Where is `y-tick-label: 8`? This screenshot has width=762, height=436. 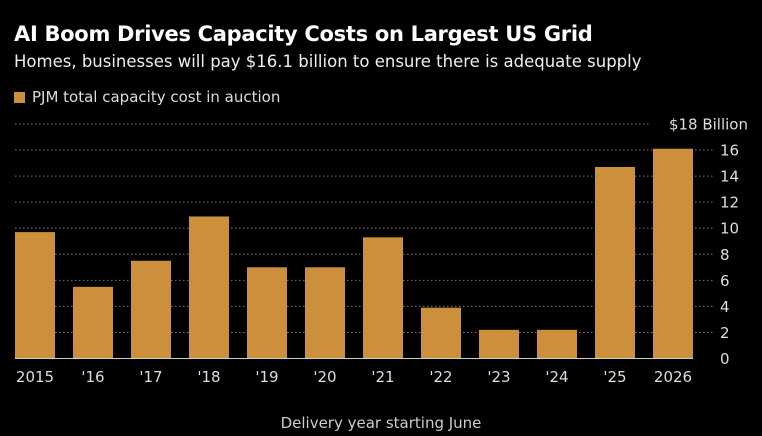 y-tick-label: 8 is located at coordinates (725, 255).